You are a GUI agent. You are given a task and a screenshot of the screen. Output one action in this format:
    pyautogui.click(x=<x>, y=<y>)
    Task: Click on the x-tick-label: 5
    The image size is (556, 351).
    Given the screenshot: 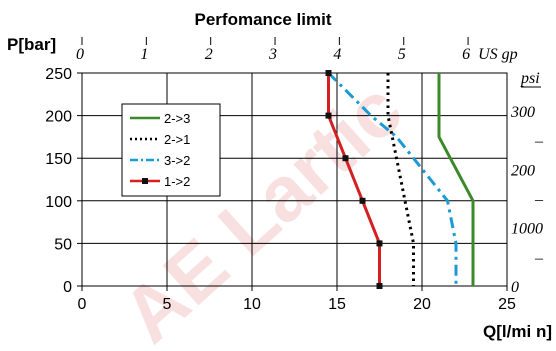 What is the action you would take?
    pyautogui.click(x=167, y=304)
    